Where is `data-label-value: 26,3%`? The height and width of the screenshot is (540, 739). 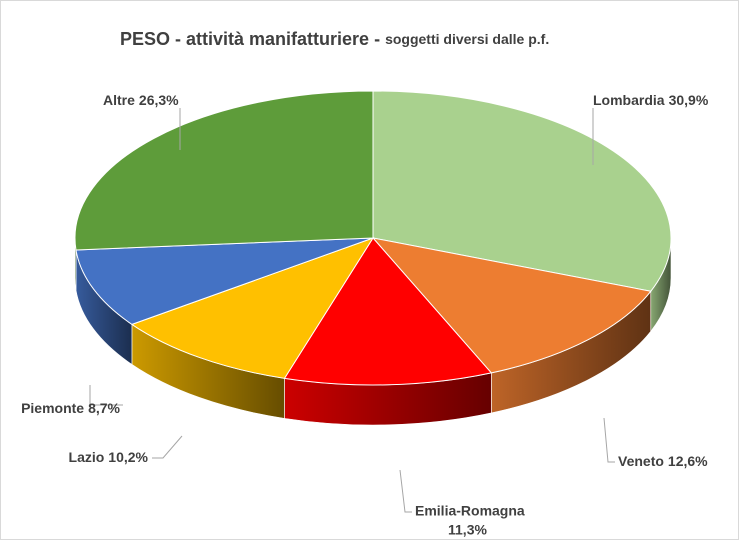
data-label-value: 26,3% is located at coordinates (159, 100).